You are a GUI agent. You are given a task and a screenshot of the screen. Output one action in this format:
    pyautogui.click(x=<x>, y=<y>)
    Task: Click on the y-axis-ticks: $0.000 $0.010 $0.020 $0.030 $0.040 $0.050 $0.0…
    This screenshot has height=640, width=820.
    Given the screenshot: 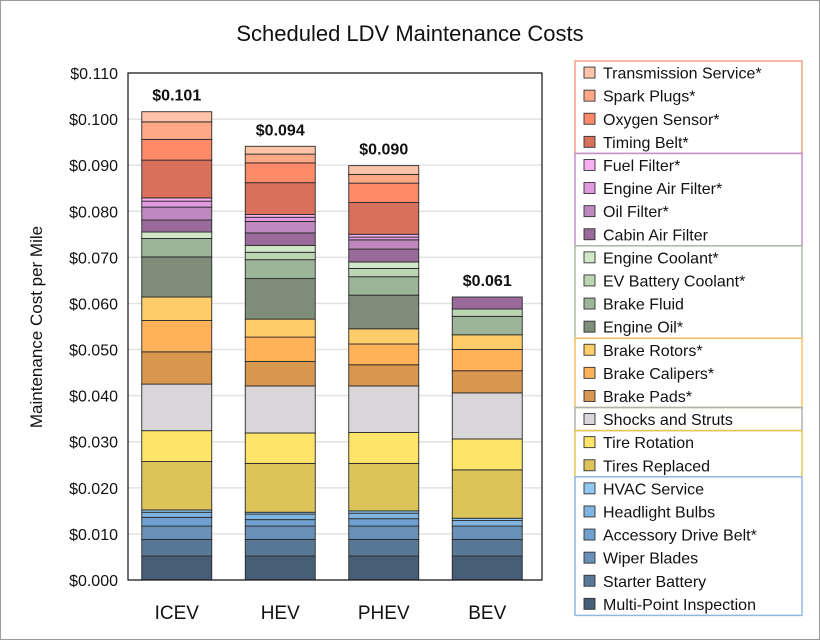 What is the action you would take?
    pyautogui.click(x=93, y=328)
    